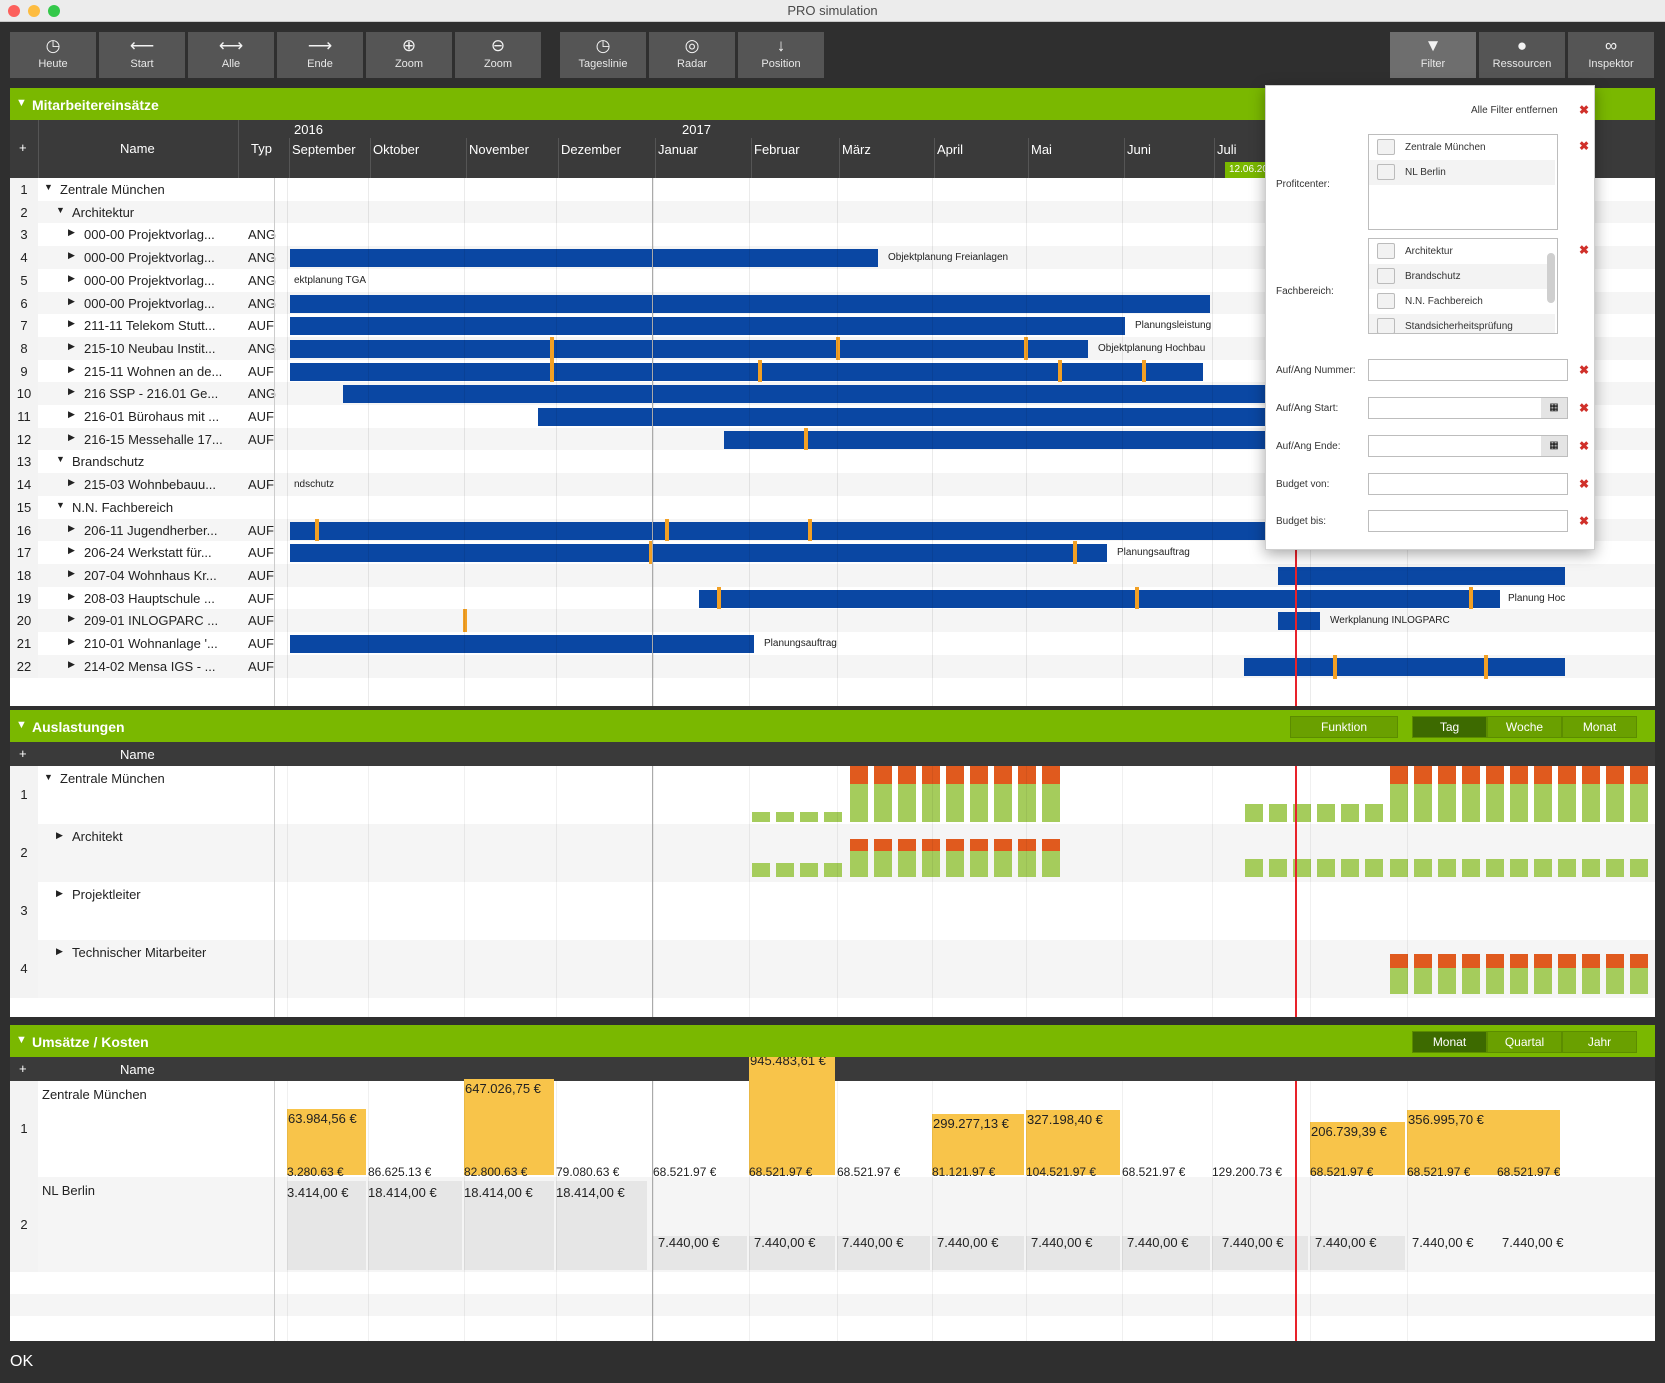 The width and height of the screenshot is (1665, 1383). I want to click on jahr-segment: Jahr, so click(1599, 1042).